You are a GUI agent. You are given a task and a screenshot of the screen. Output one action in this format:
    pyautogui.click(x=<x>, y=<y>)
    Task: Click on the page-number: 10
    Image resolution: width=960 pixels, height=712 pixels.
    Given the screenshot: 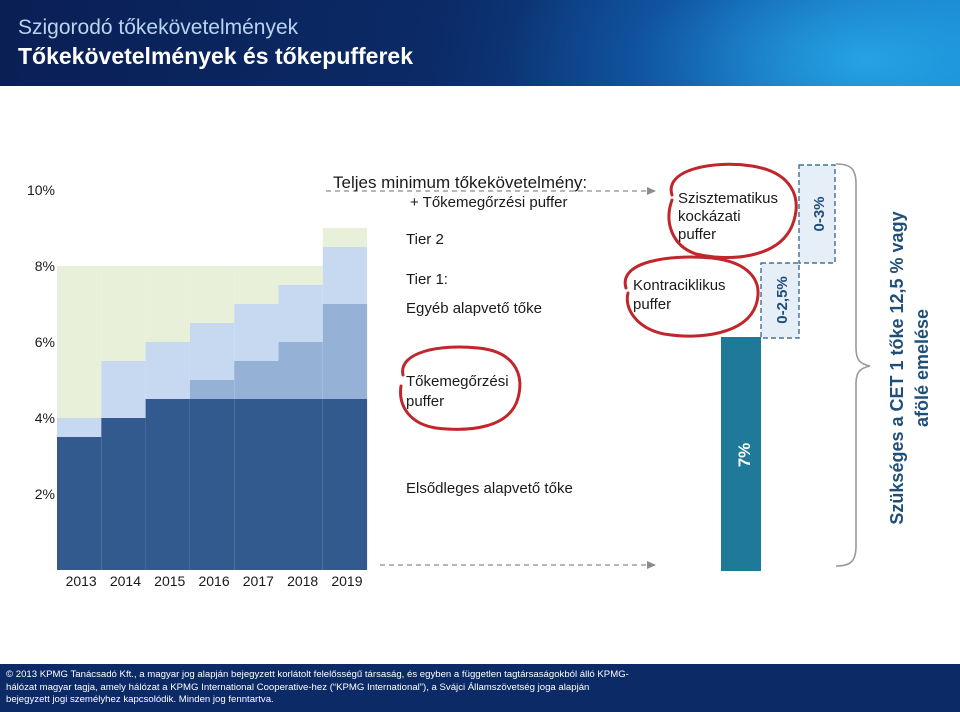 What is the action you would take?
    pyautogui.click(x=930, y=686)
    